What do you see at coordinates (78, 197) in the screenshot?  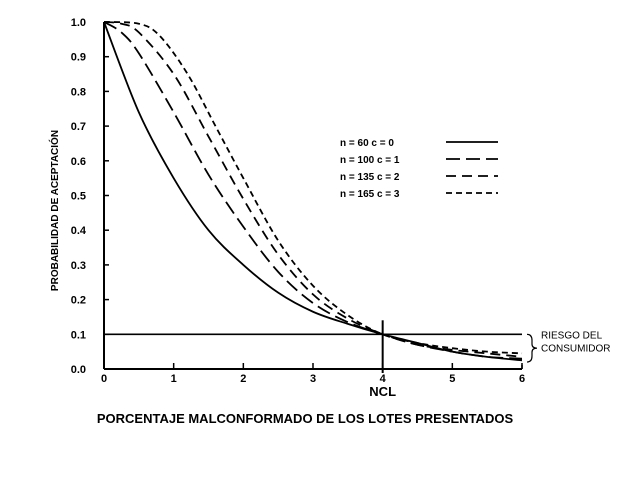 I see `y-tick-label: 0.5` at bounding box center [78, 197].